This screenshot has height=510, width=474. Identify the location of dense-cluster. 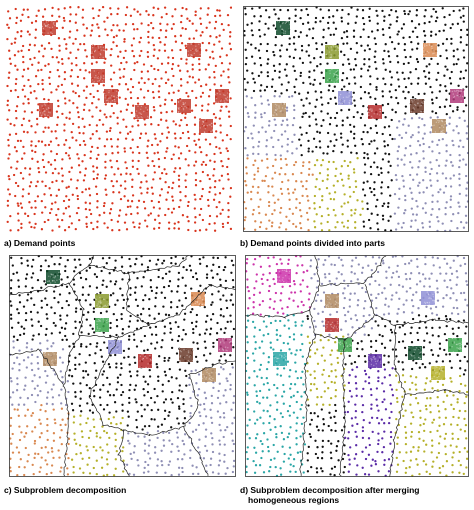
(221, 96).